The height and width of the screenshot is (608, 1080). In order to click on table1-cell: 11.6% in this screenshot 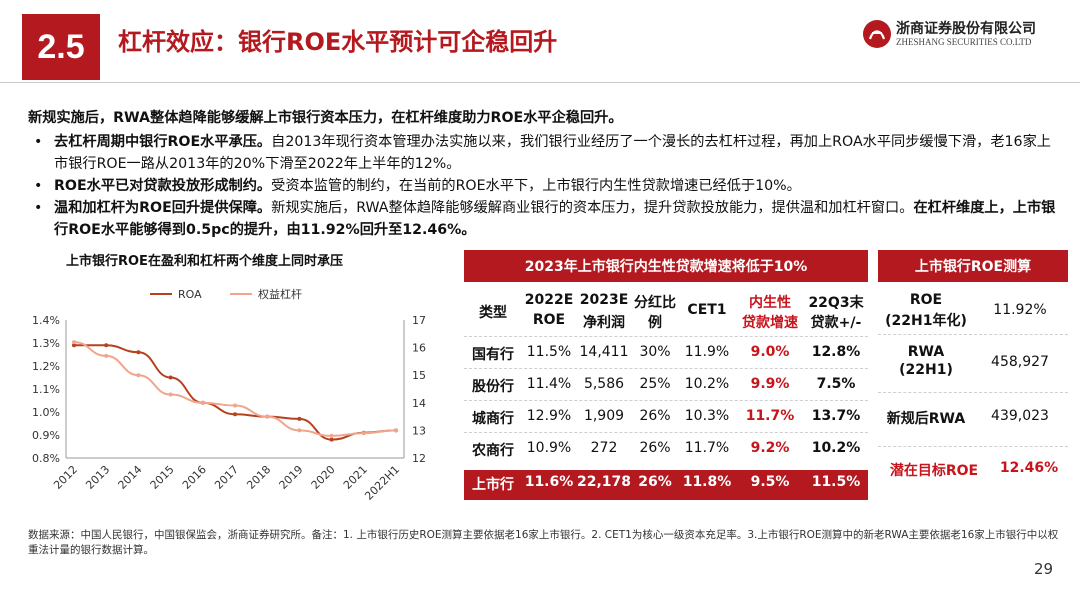, I will do `click(549, 482)`.